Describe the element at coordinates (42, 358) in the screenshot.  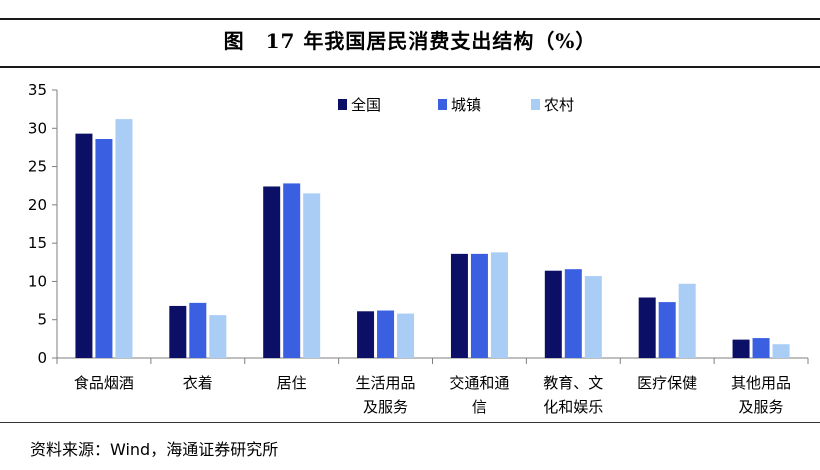
I see `y-tick-label: 0` at that location.